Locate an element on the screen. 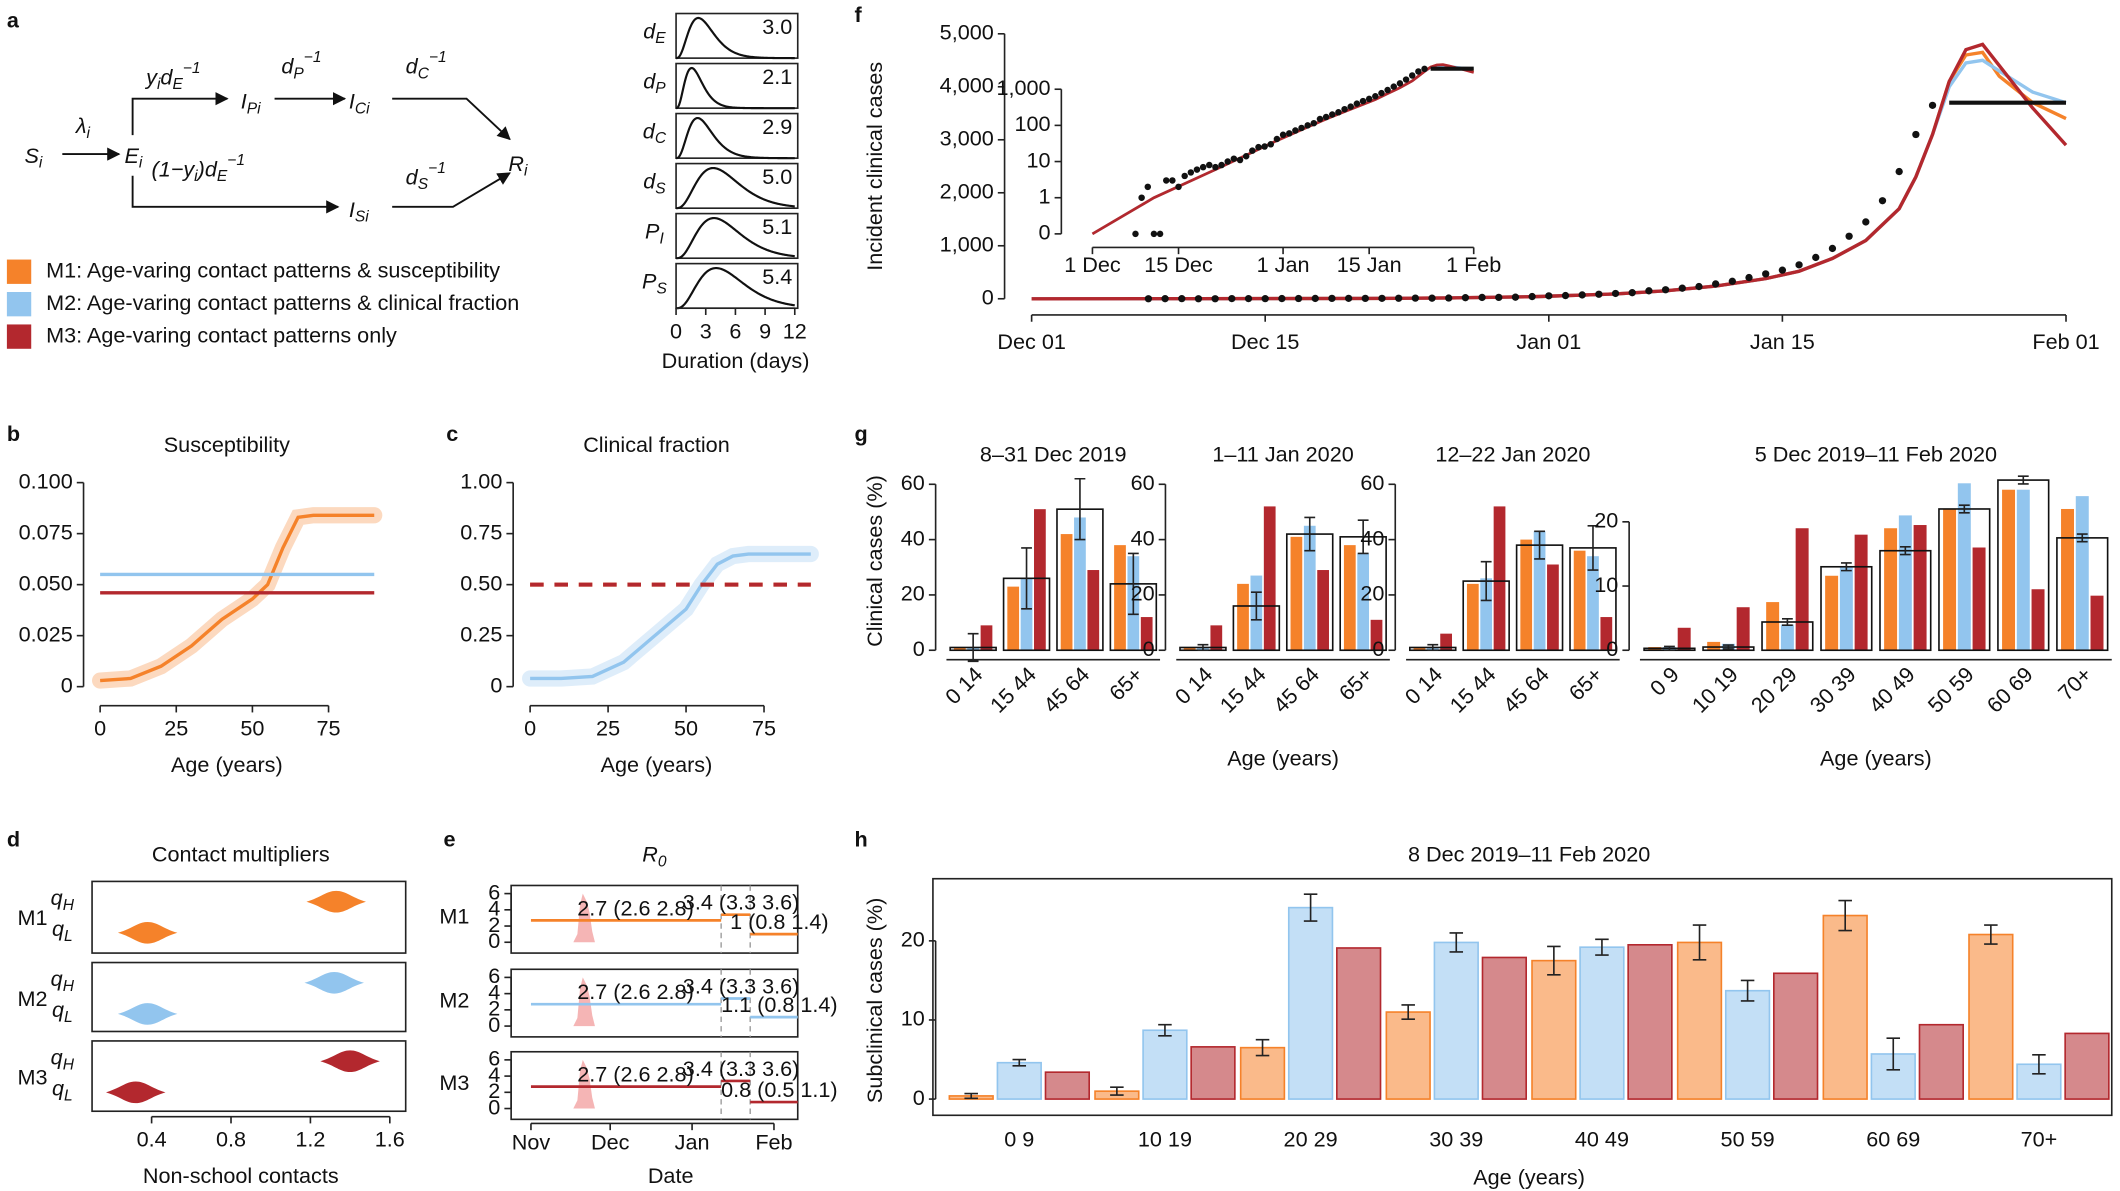 This screenshot has height=1191, width=2120. x-tick-label: 70+ is located at coordinates (2075, 684).